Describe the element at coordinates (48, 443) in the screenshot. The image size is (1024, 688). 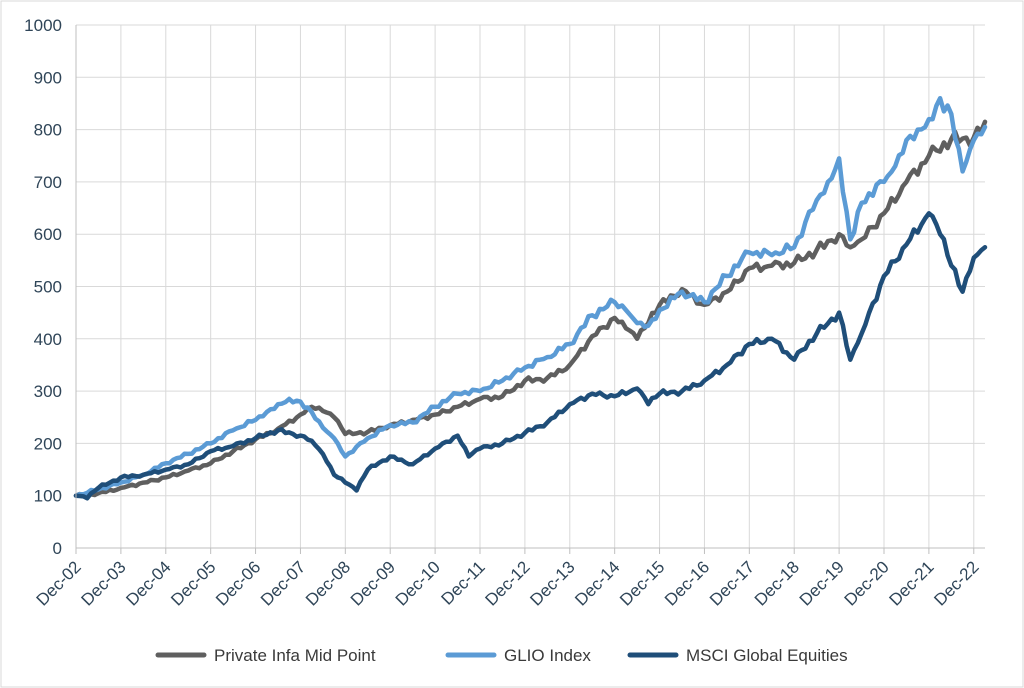
I see `y-tick-label: 200` at that location.